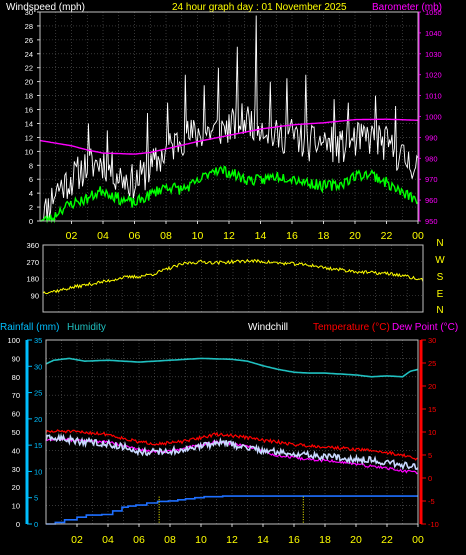  I want to click on direction-y-tick-label: 360, so click(32, 245).